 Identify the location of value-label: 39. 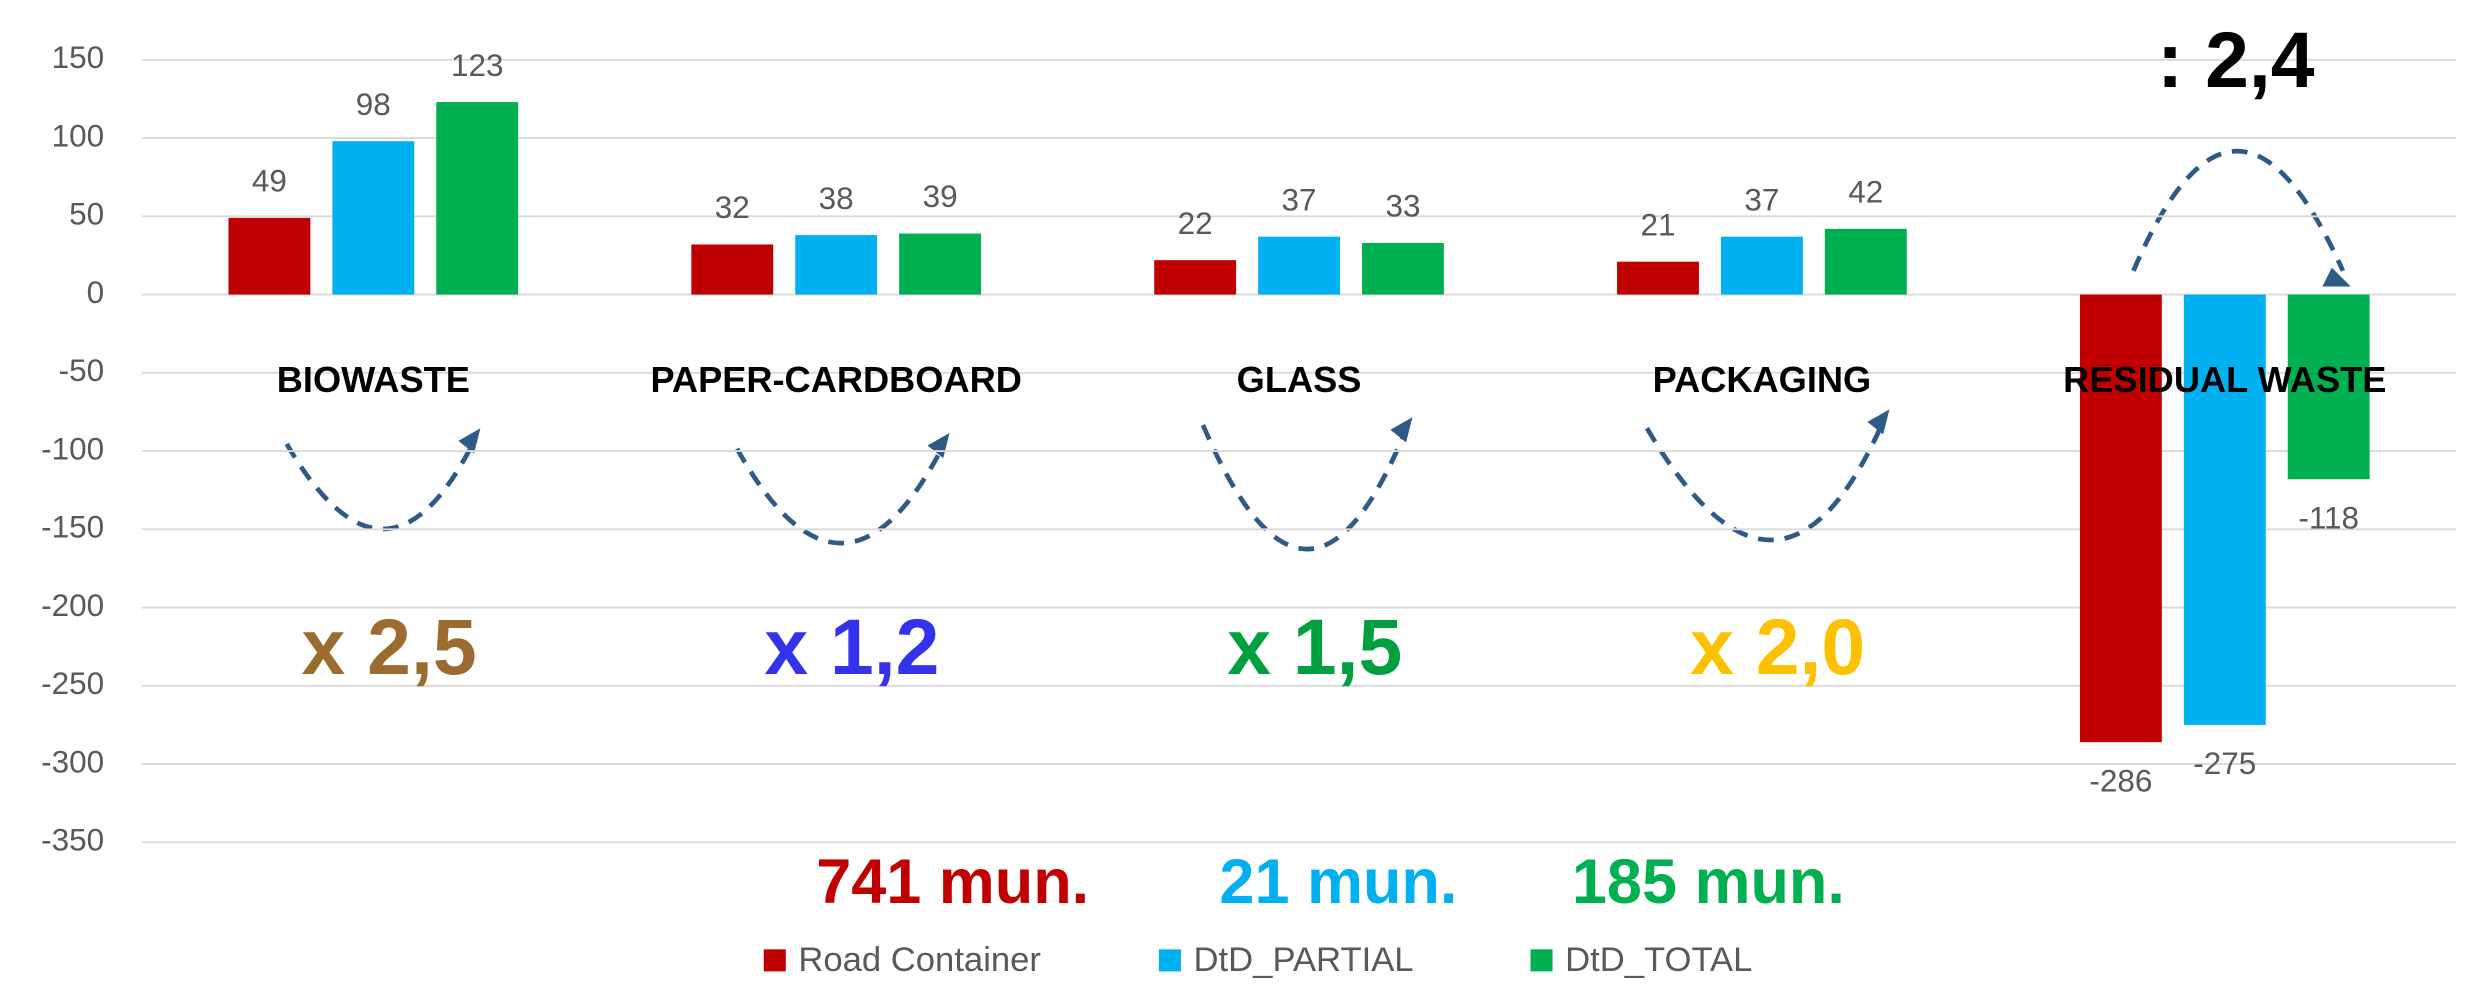
(940, 196).